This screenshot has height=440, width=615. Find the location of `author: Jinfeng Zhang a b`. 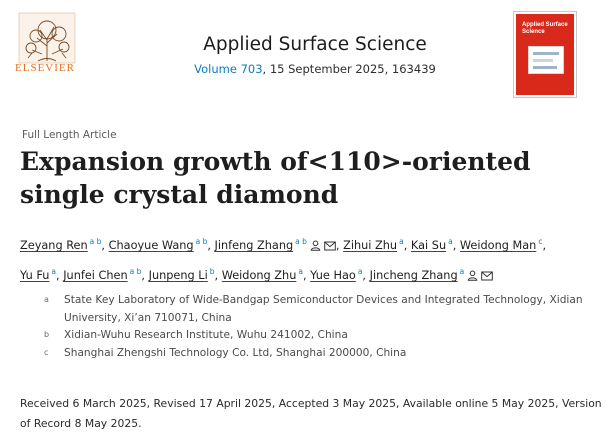

author: Jinfeng Zhang a b is located at coordinates (275, 244).